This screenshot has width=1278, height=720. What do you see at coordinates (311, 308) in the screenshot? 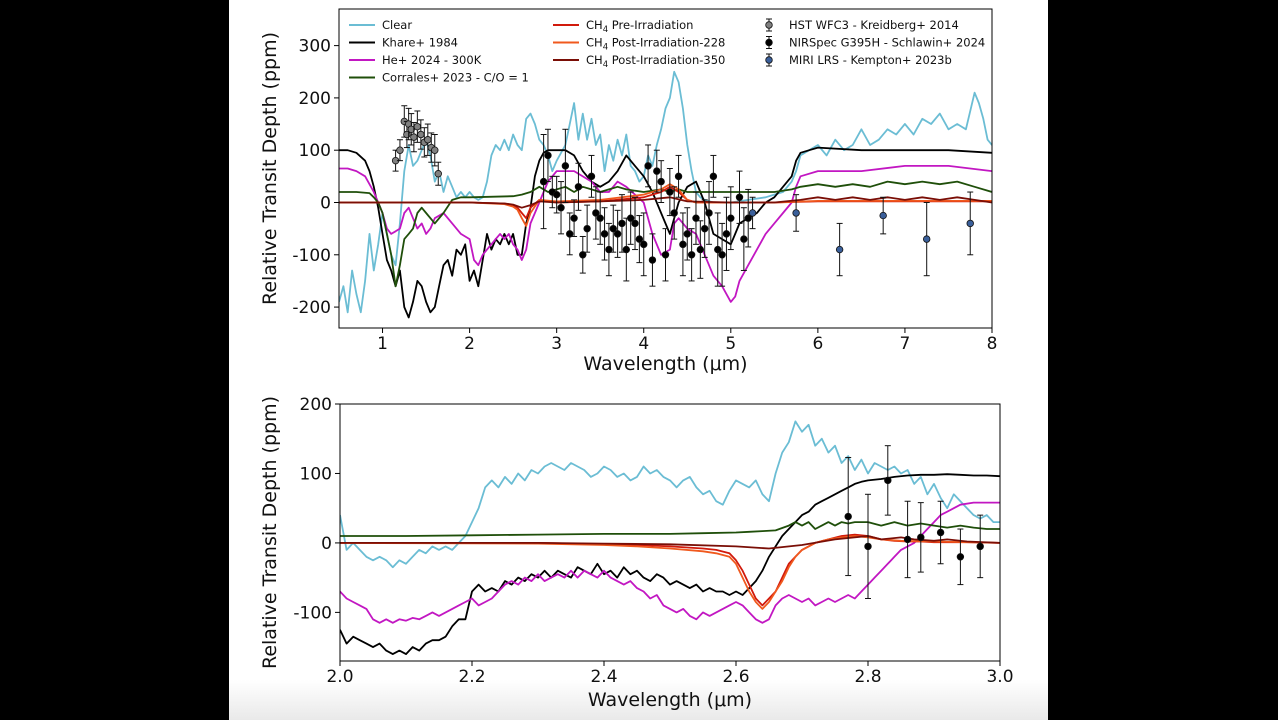
I see `y-tick-label: -200` at bounding box center [311, 308].